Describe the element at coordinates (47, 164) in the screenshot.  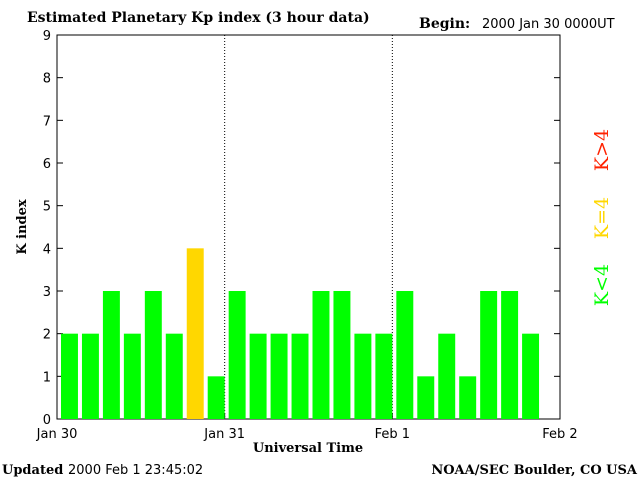
I see `y-tick-label: 6` at that location.